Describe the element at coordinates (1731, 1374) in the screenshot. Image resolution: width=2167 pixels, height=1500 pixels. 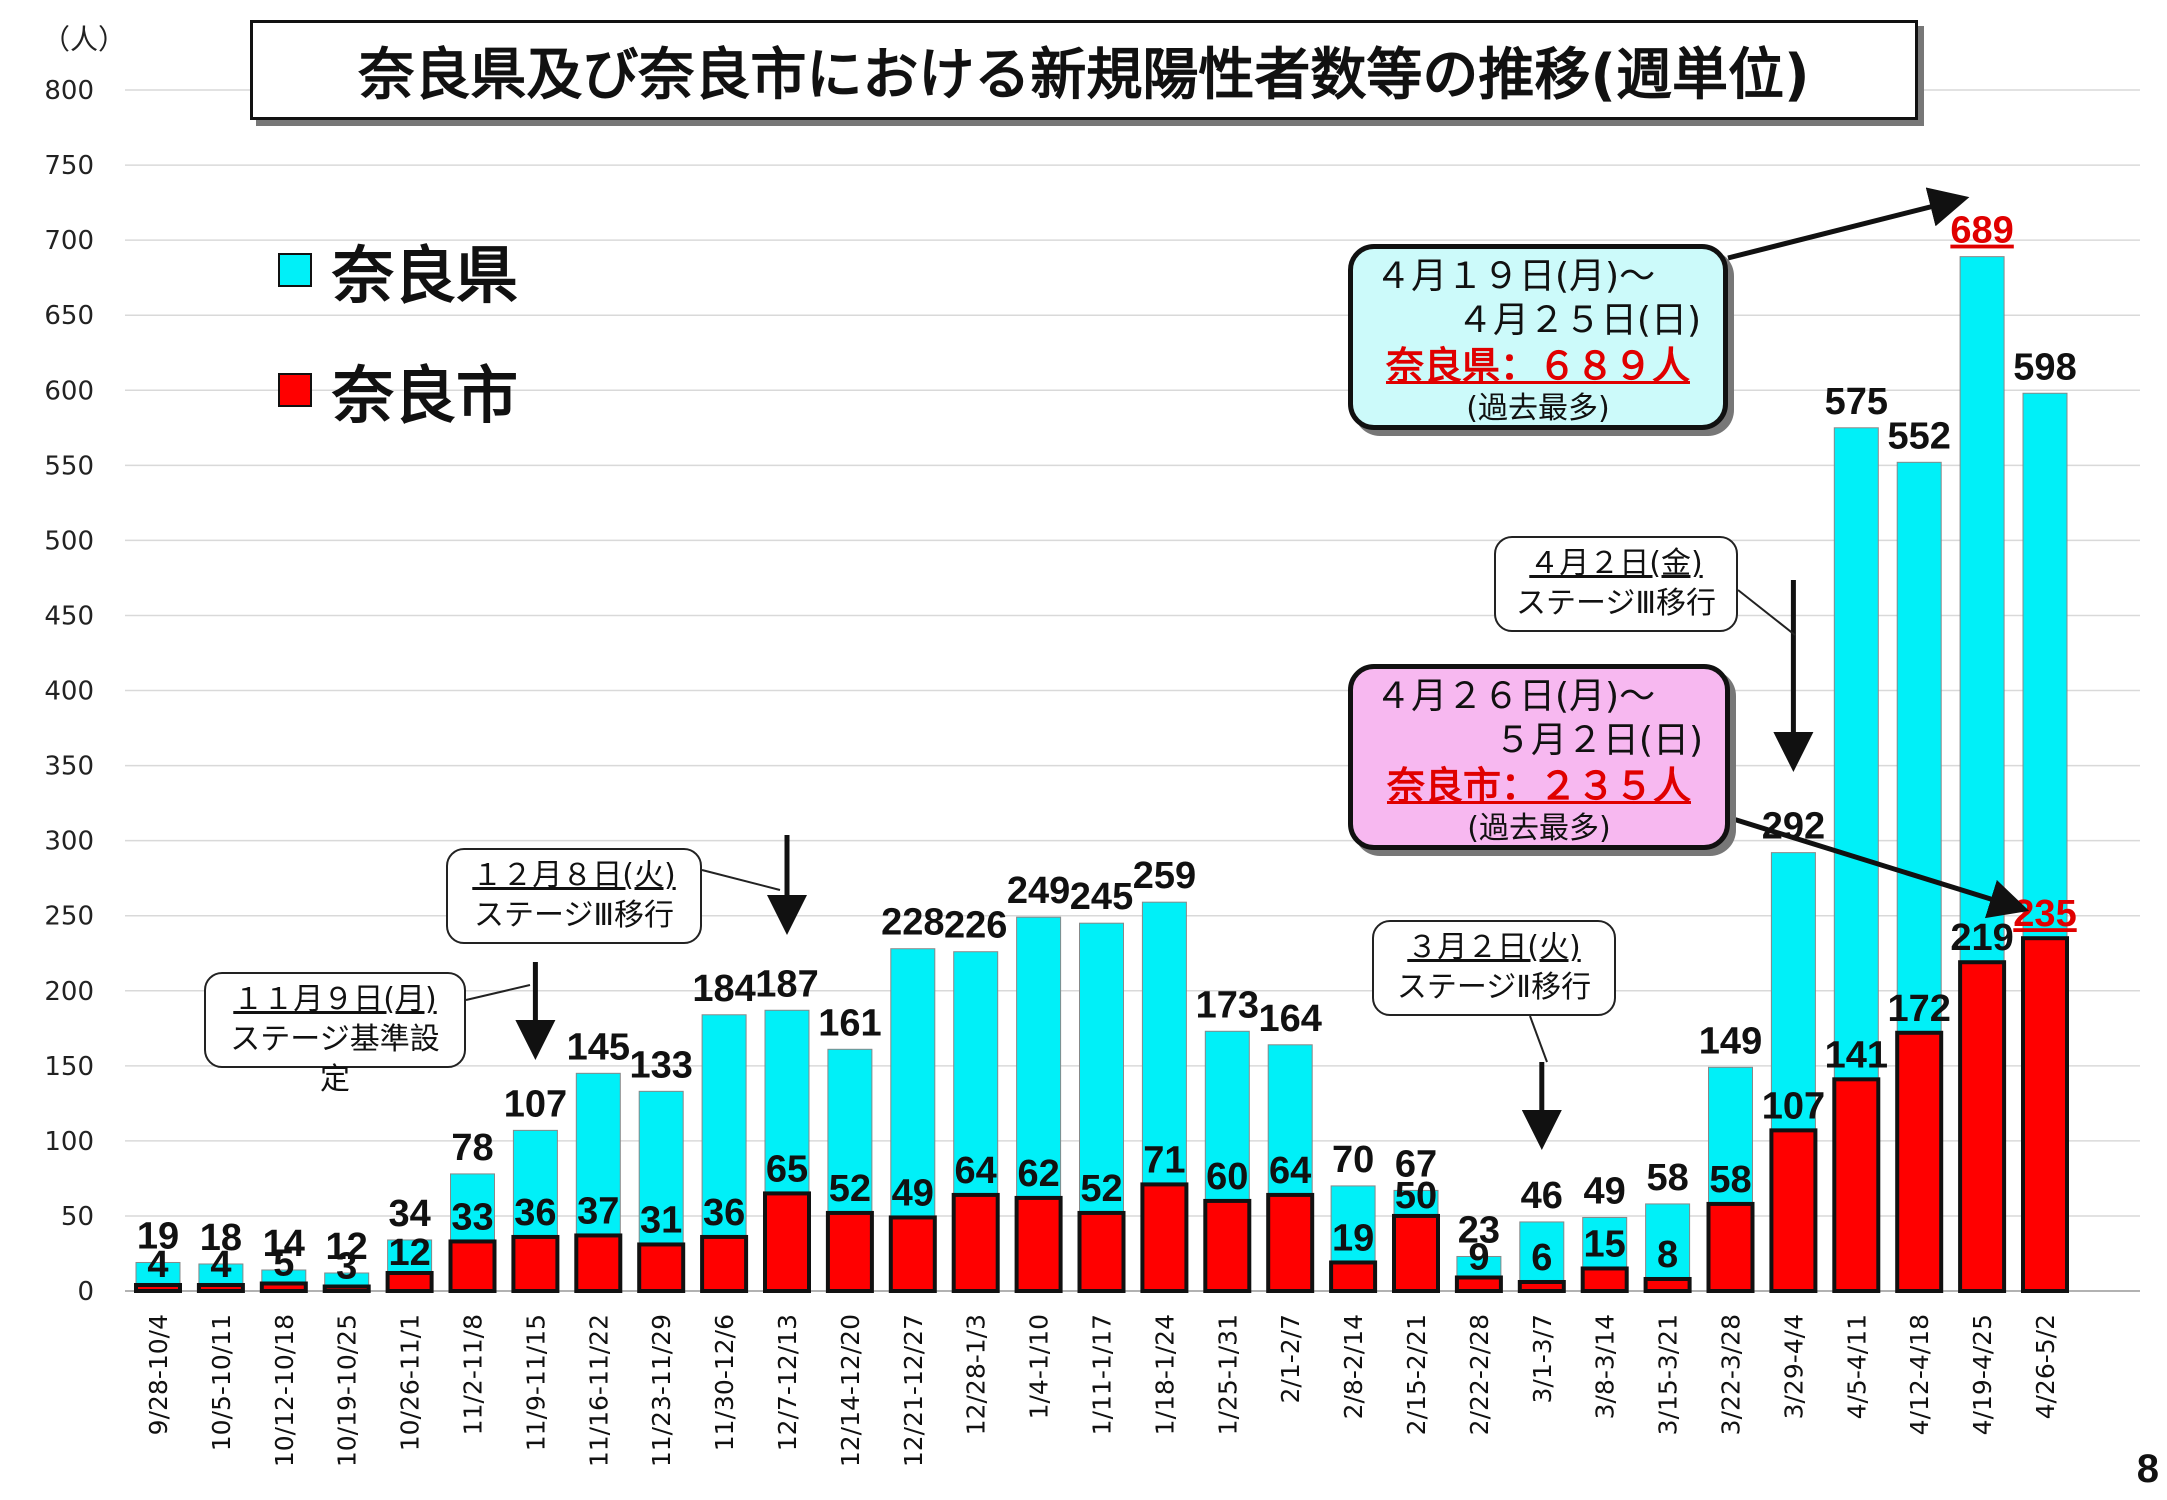
I see `x-tick-label: 3/22-3/28` at that location.